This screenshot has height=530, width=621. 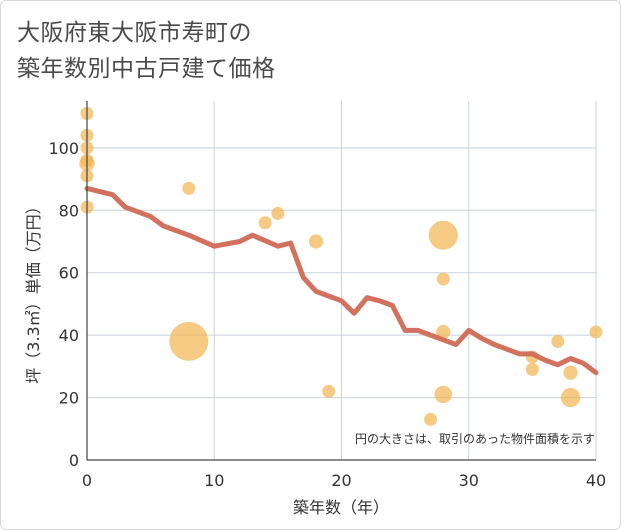 What do you see at coordinates (69, 273) in the screenshot?
I see `y-tick-label: 60` at bounding box center [69, 273].